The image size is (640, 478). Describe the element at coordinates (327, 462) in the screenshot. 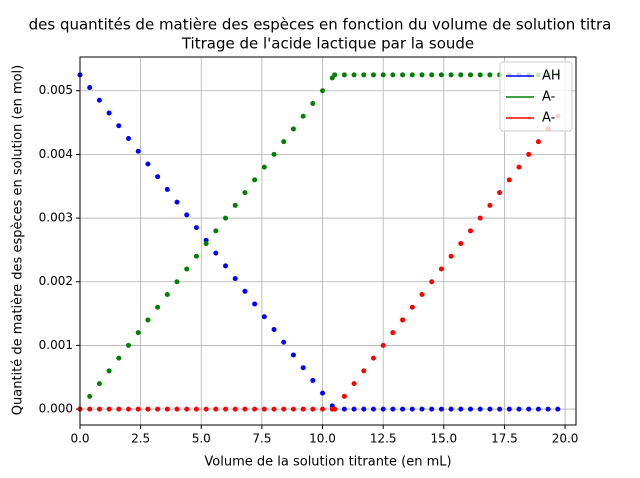

I see `x-axis-label: Volume de la solution titrante (en mL)` at that location.